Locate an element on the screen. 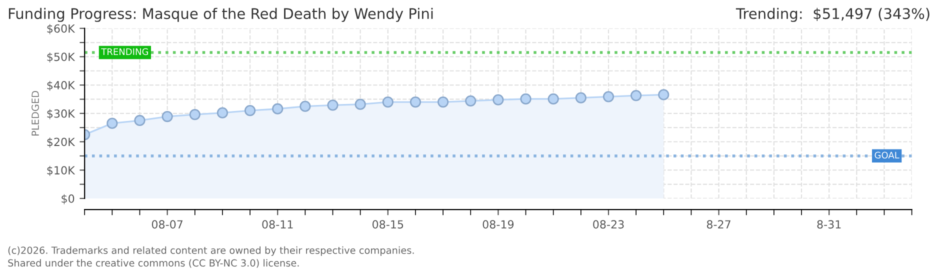  y-axis-title: PLEDGED is located at coordinates (35, 113).